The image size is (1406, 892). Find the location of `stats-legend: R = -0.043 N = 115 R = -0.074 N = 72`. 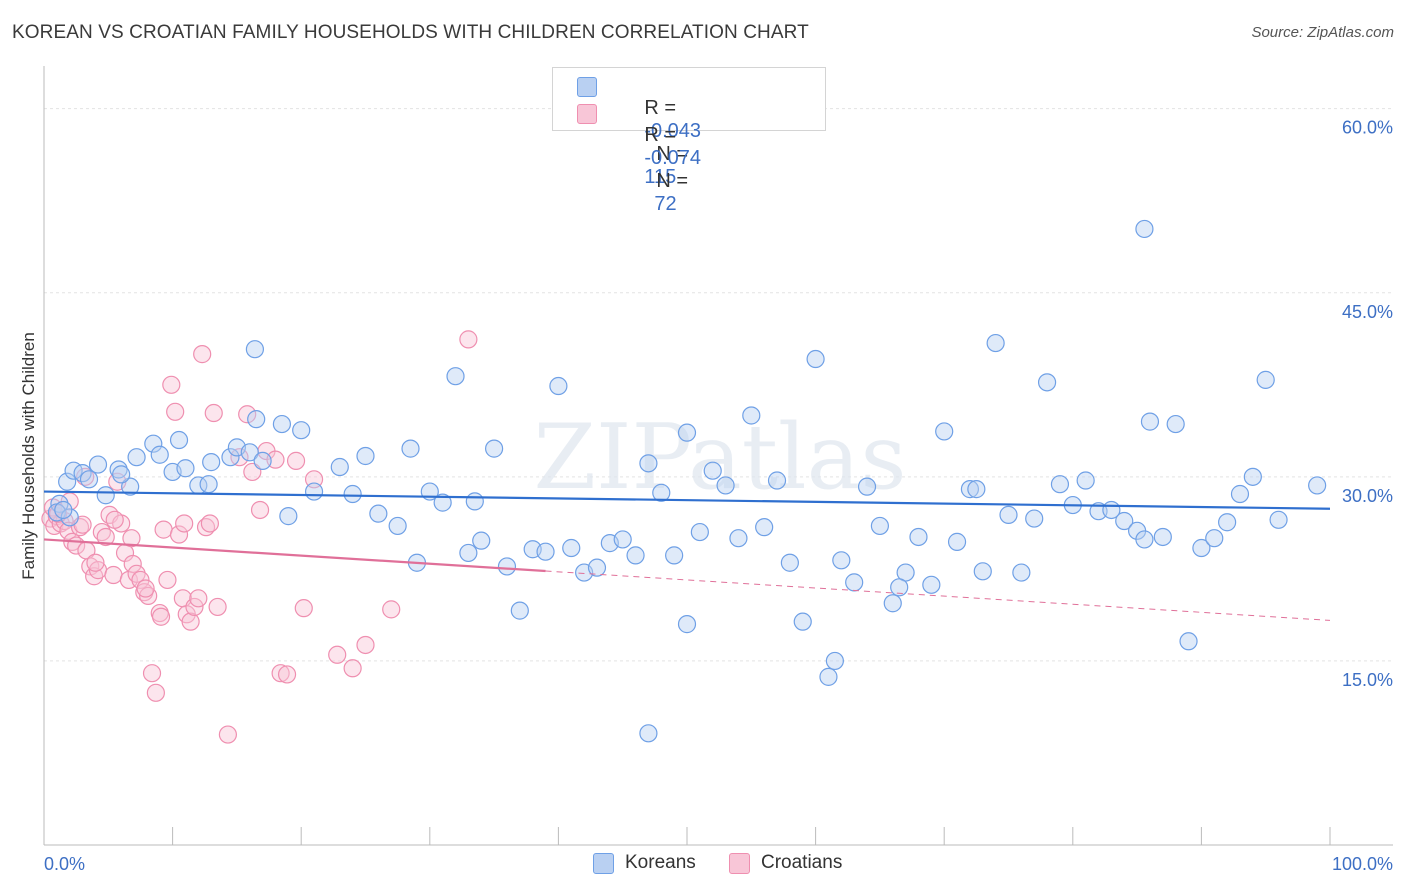

stats-legend: R = -0.043 N = 115 R = -0.074 N = 72 is located at coordinates (689, 141).